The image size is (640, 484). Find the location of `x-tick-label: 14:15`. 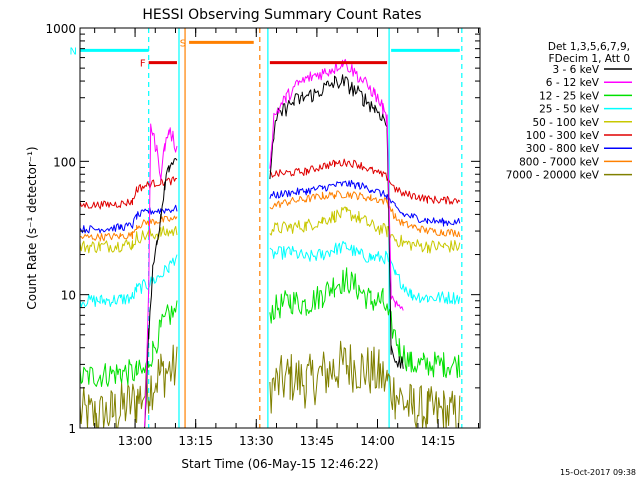

x-tick-label: 14:15 is located at coordinates (438, 441).